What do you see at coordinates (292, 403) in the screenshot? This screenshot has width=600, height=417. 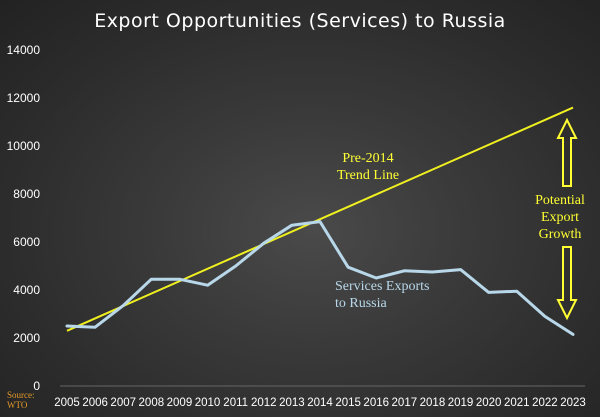 I see `x-tick-label: 2013` at bounding box center [292, 403].